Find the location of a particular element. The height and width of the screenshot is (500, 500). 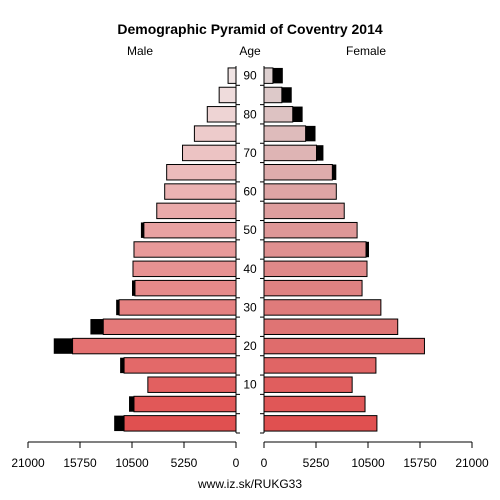

age-tick-label: 80 is located at coordinates (250, 114).